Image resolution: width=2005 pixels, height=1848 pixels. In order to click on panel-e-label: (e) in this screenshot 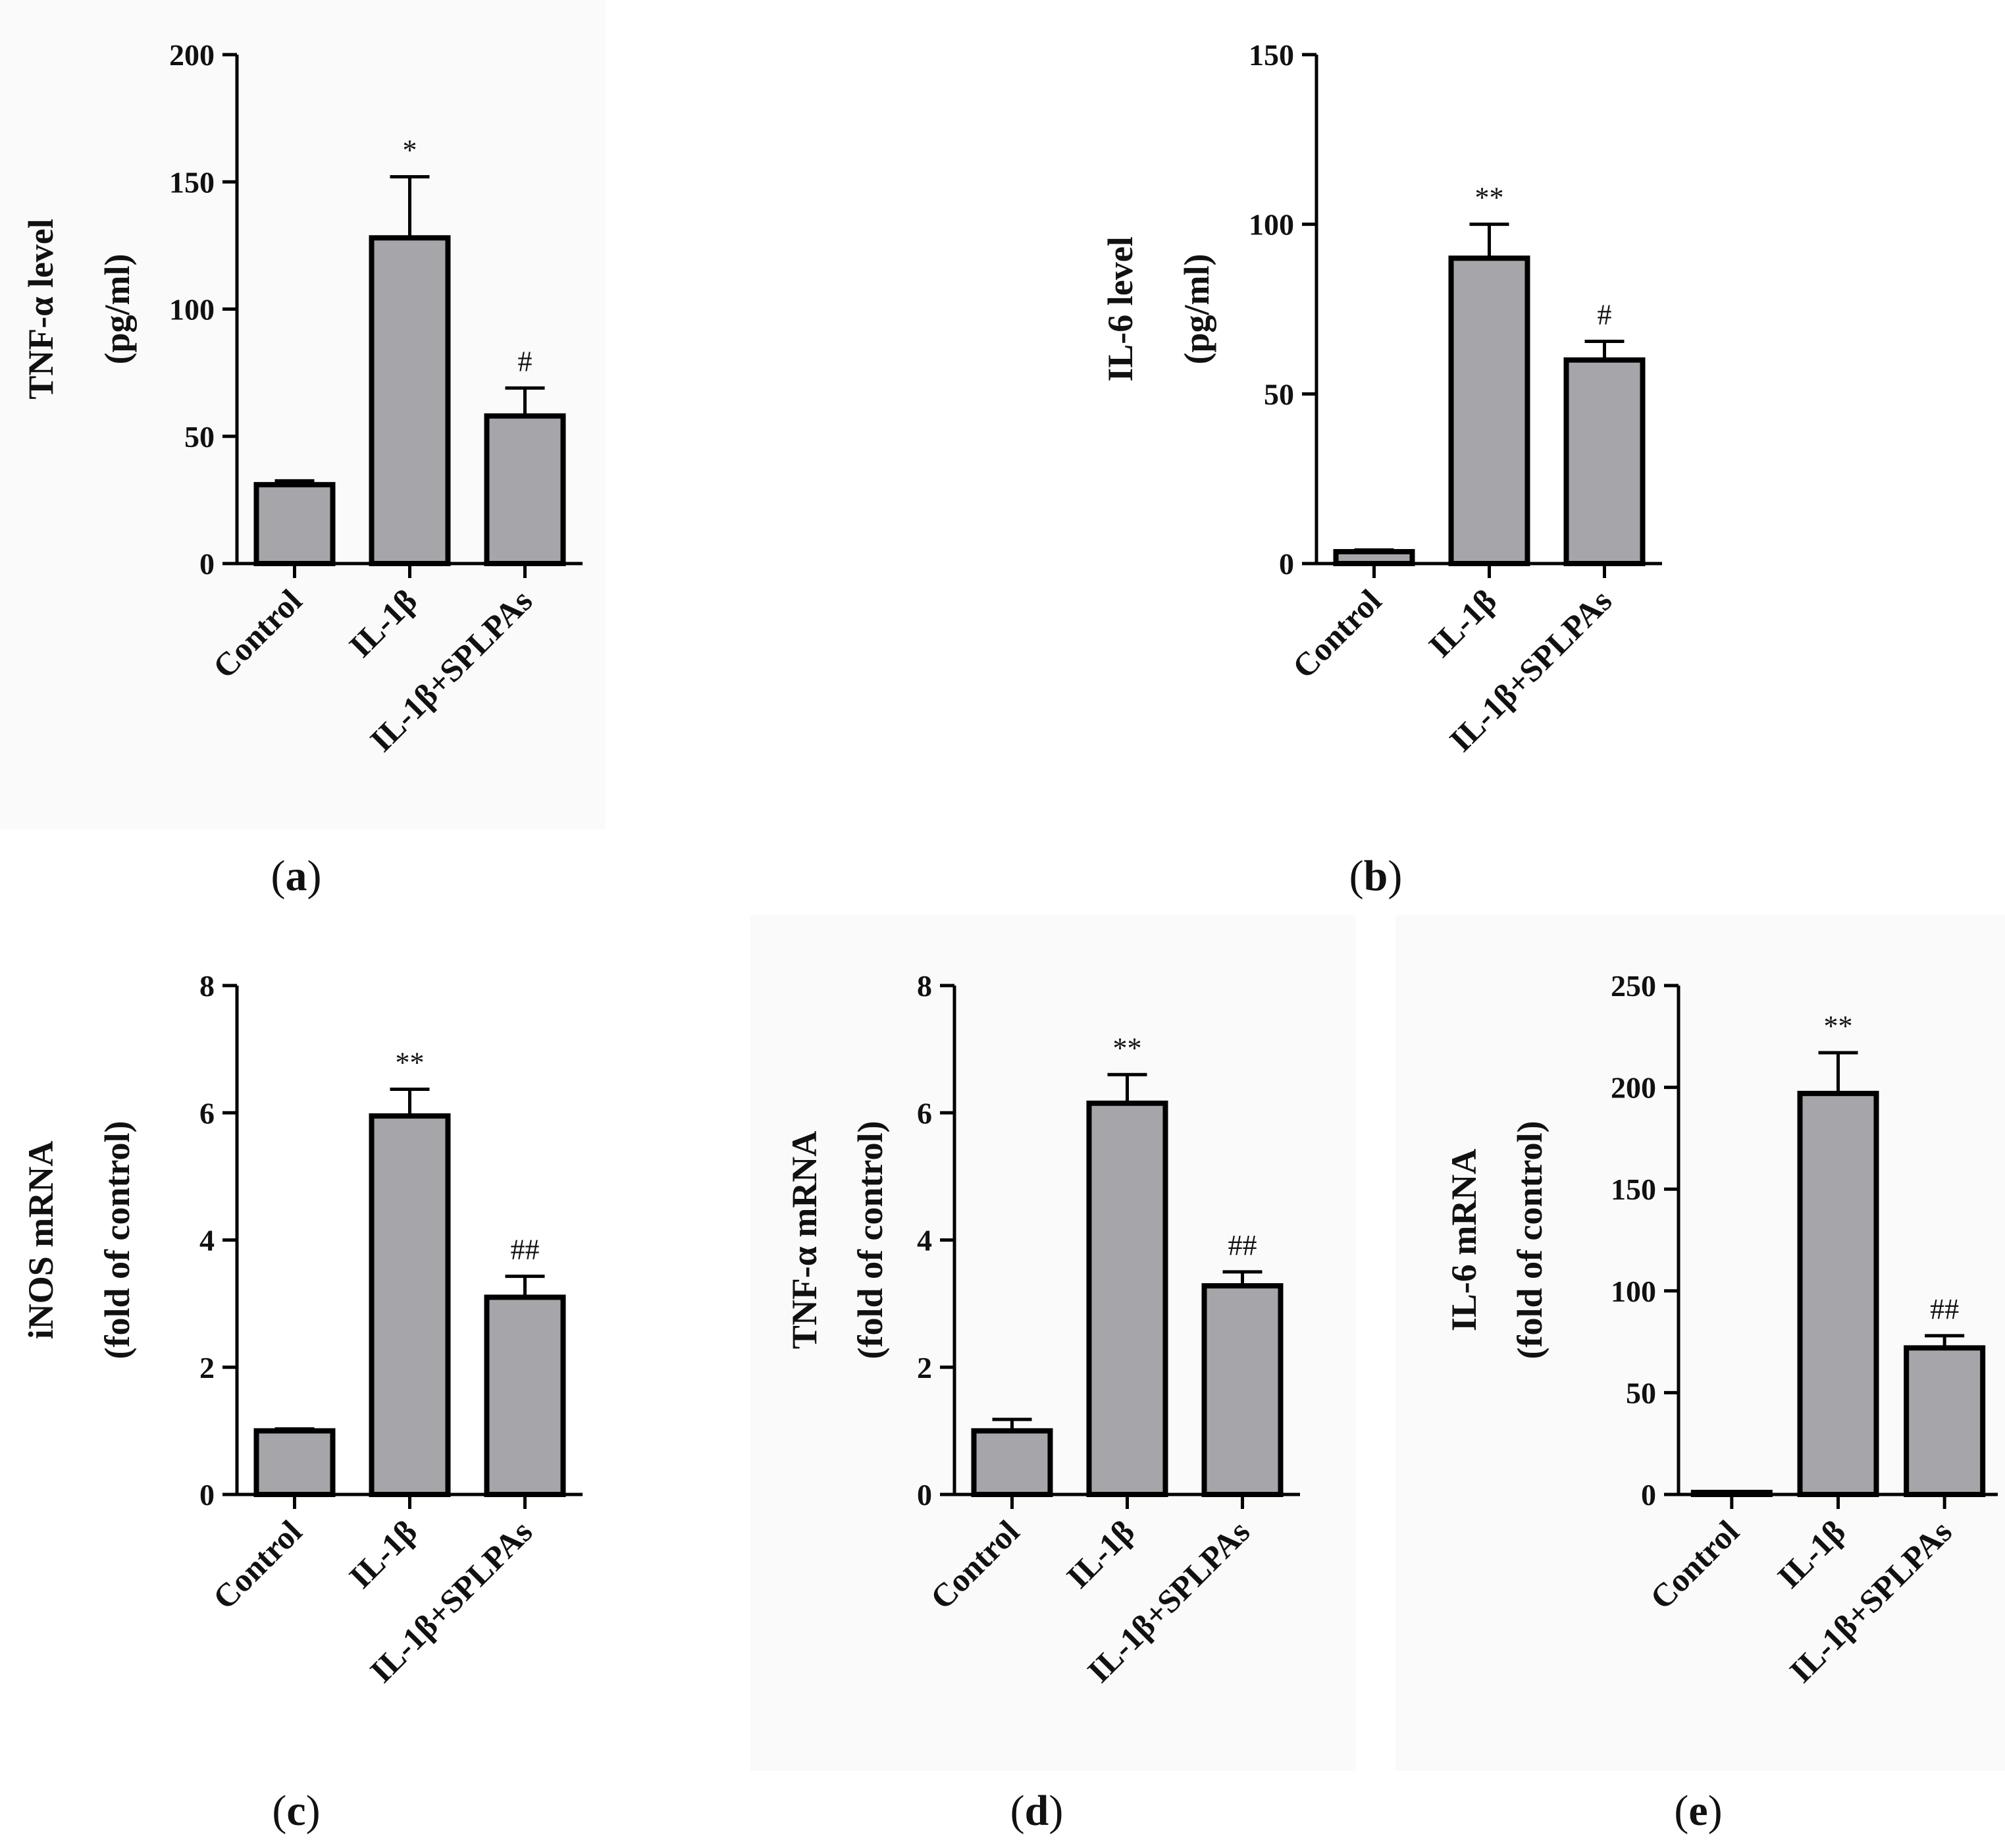, I will do `click(1698, 1811)`.